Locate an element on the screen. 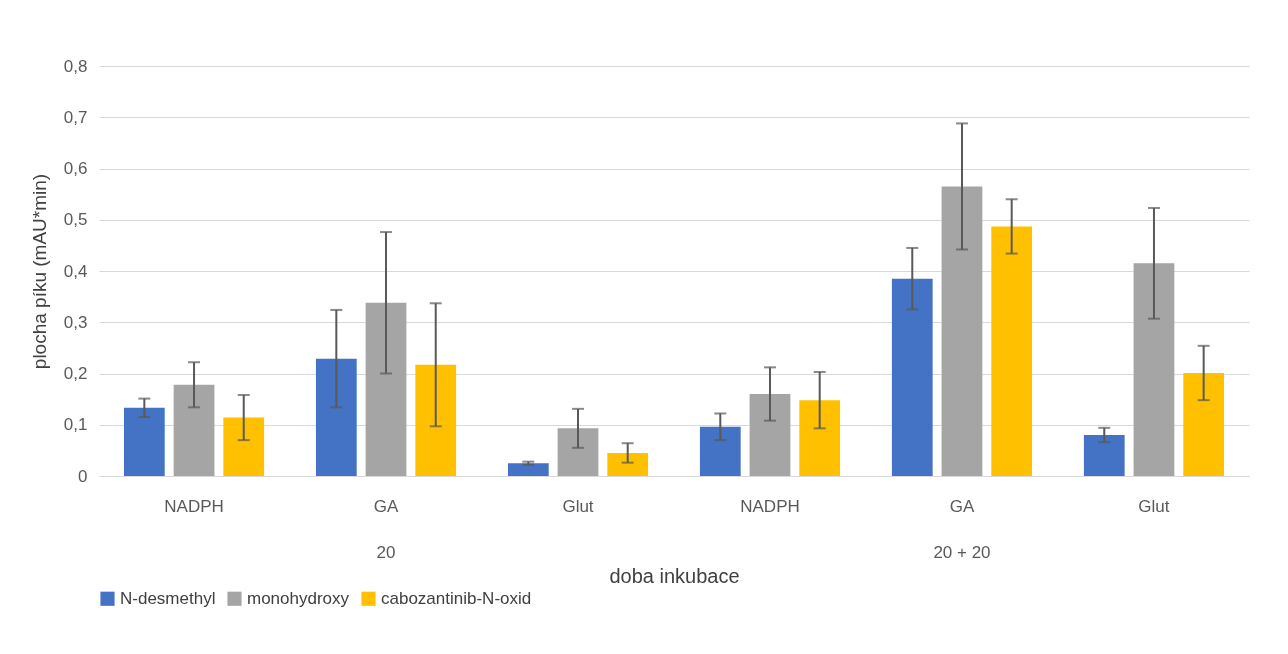  legend-label: N-desmethyl is located at coordinates (168, 598).